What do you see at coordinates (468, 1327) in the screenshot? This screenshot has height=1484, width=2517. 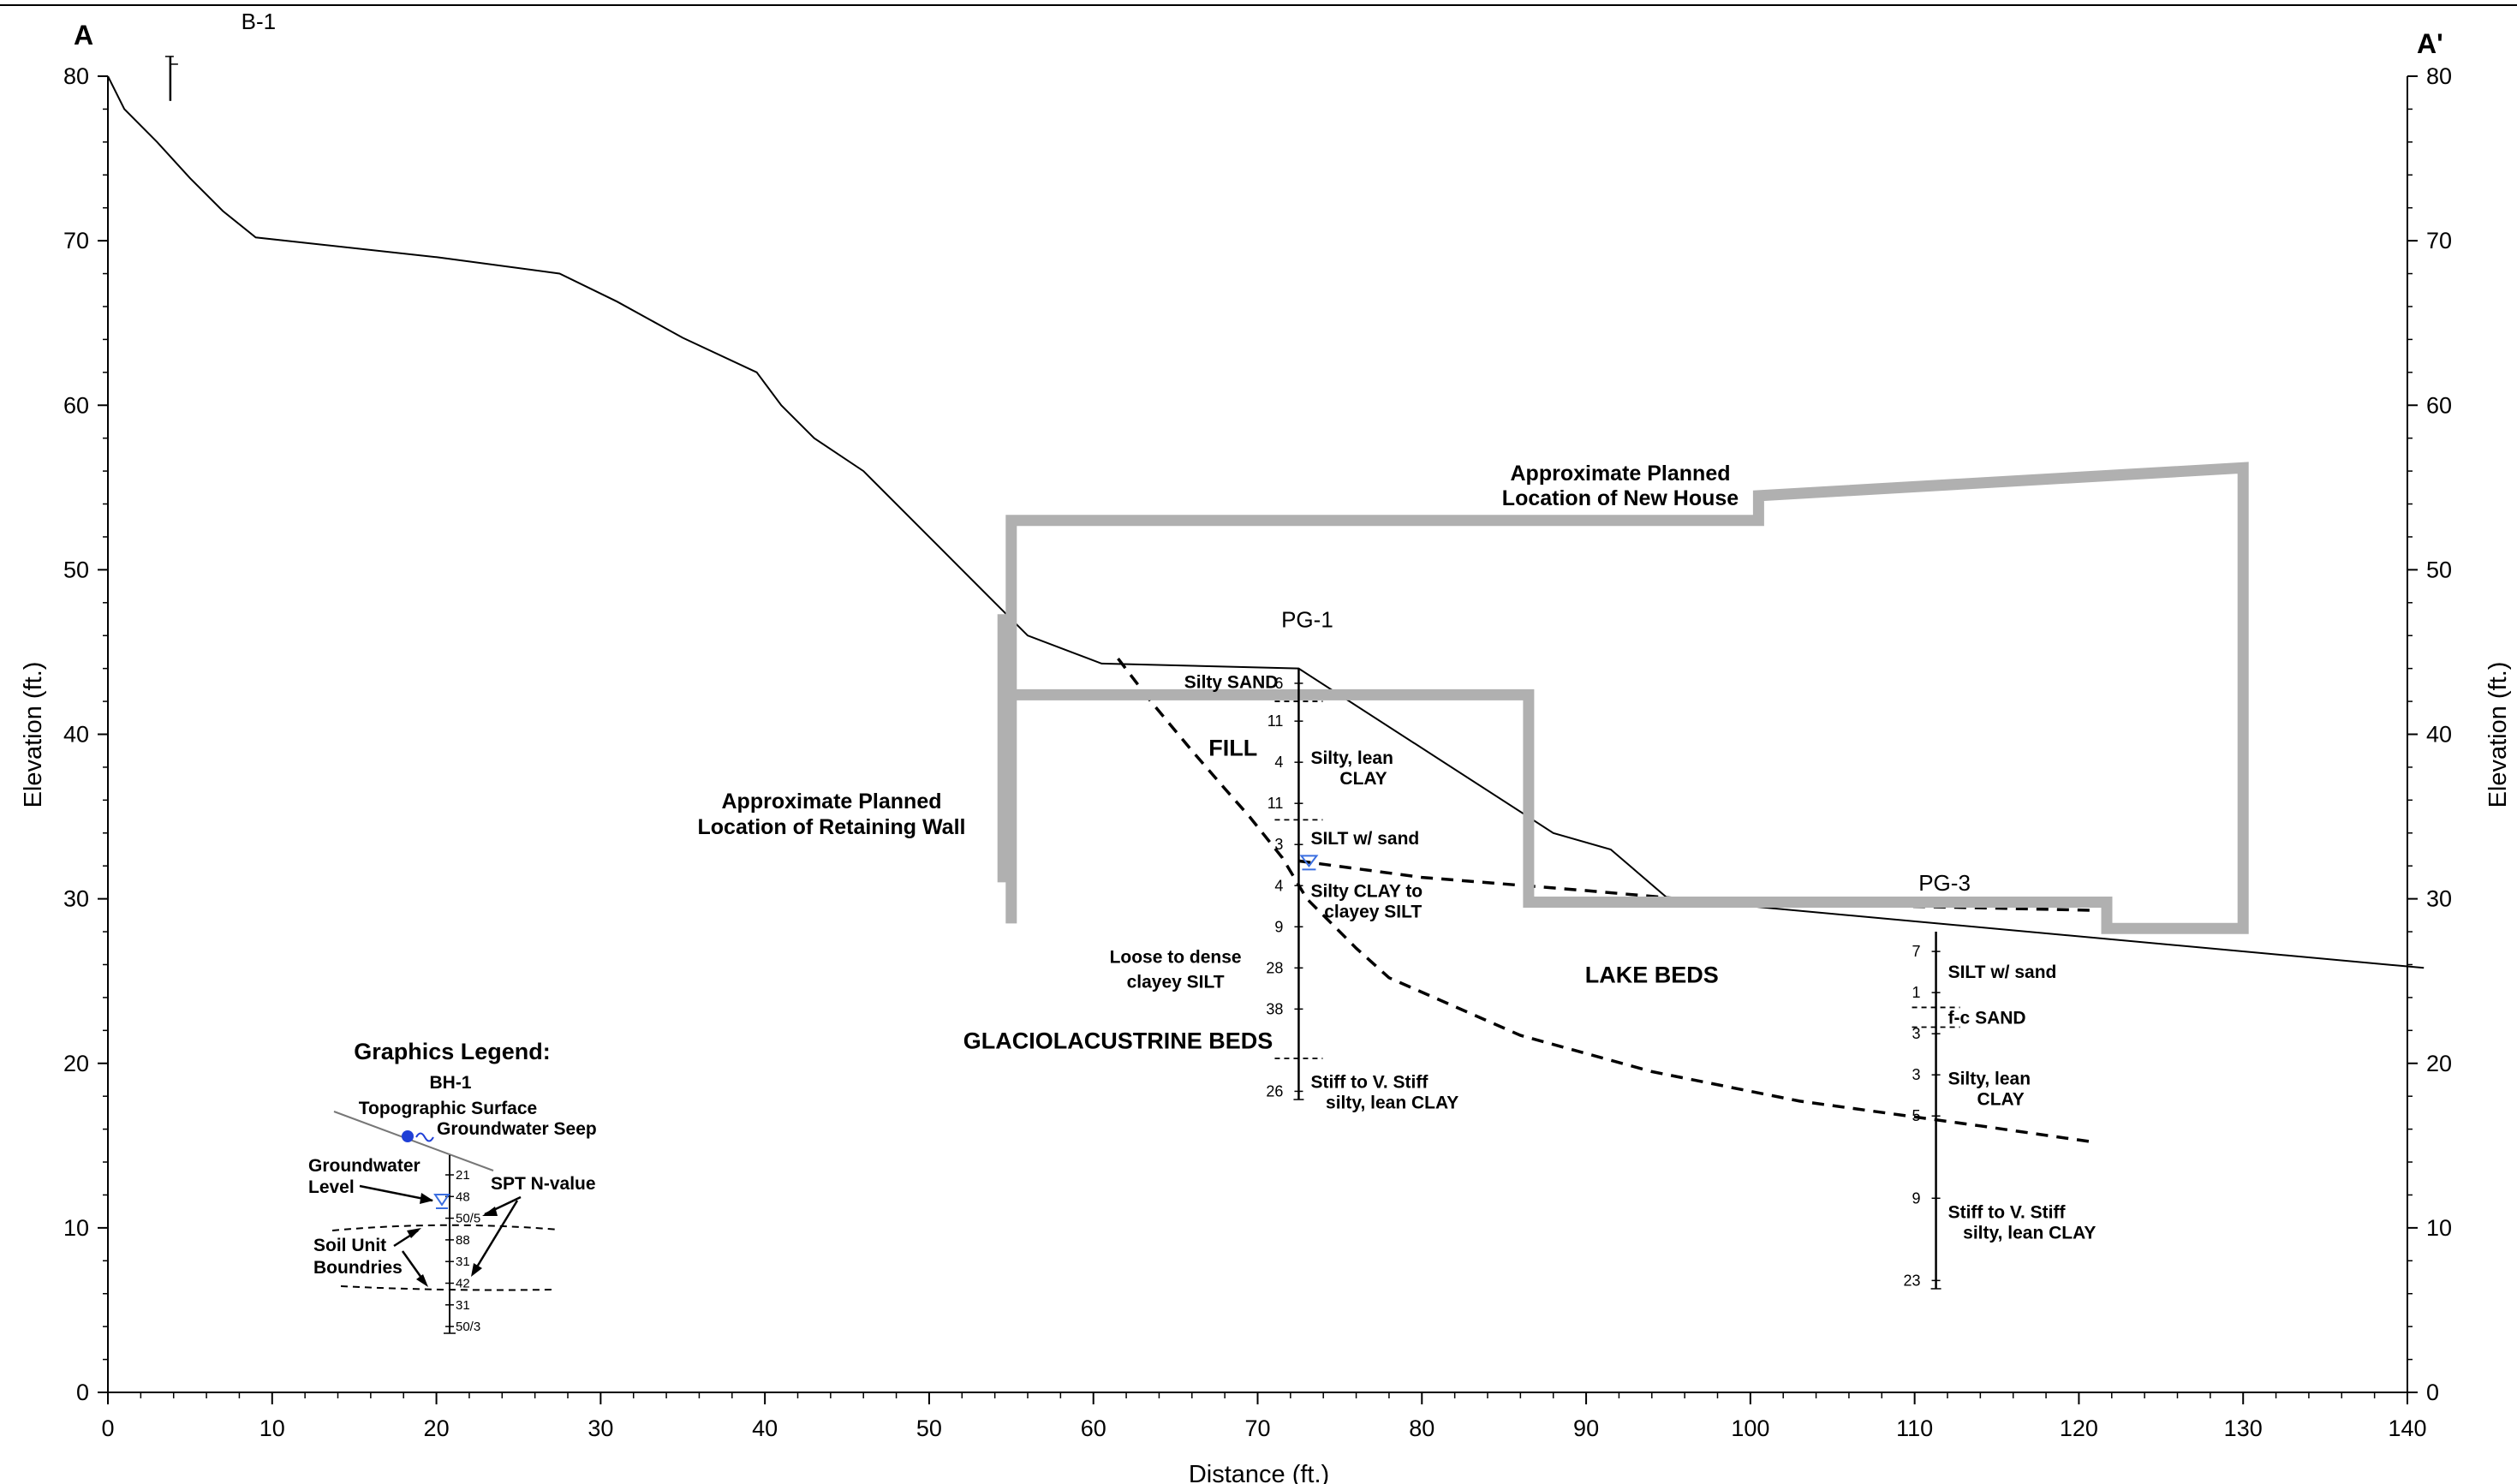 I see `legend-spt-value: 50/3` at bounding box center [468, 1327].